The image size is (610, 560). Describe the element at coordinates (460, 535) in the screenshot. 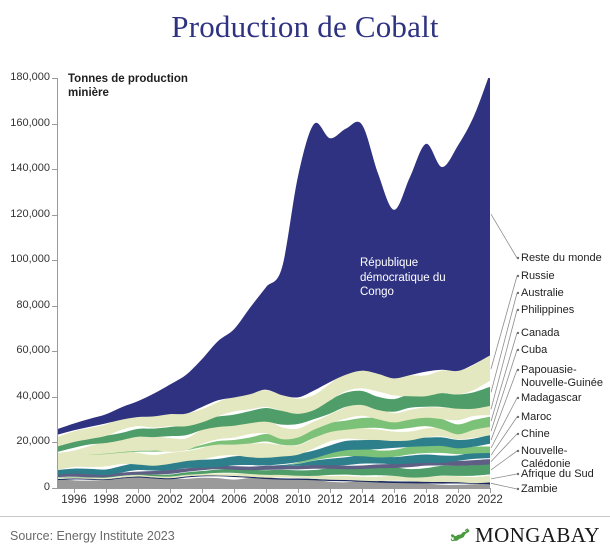

I see `gecko-icon` at that location.